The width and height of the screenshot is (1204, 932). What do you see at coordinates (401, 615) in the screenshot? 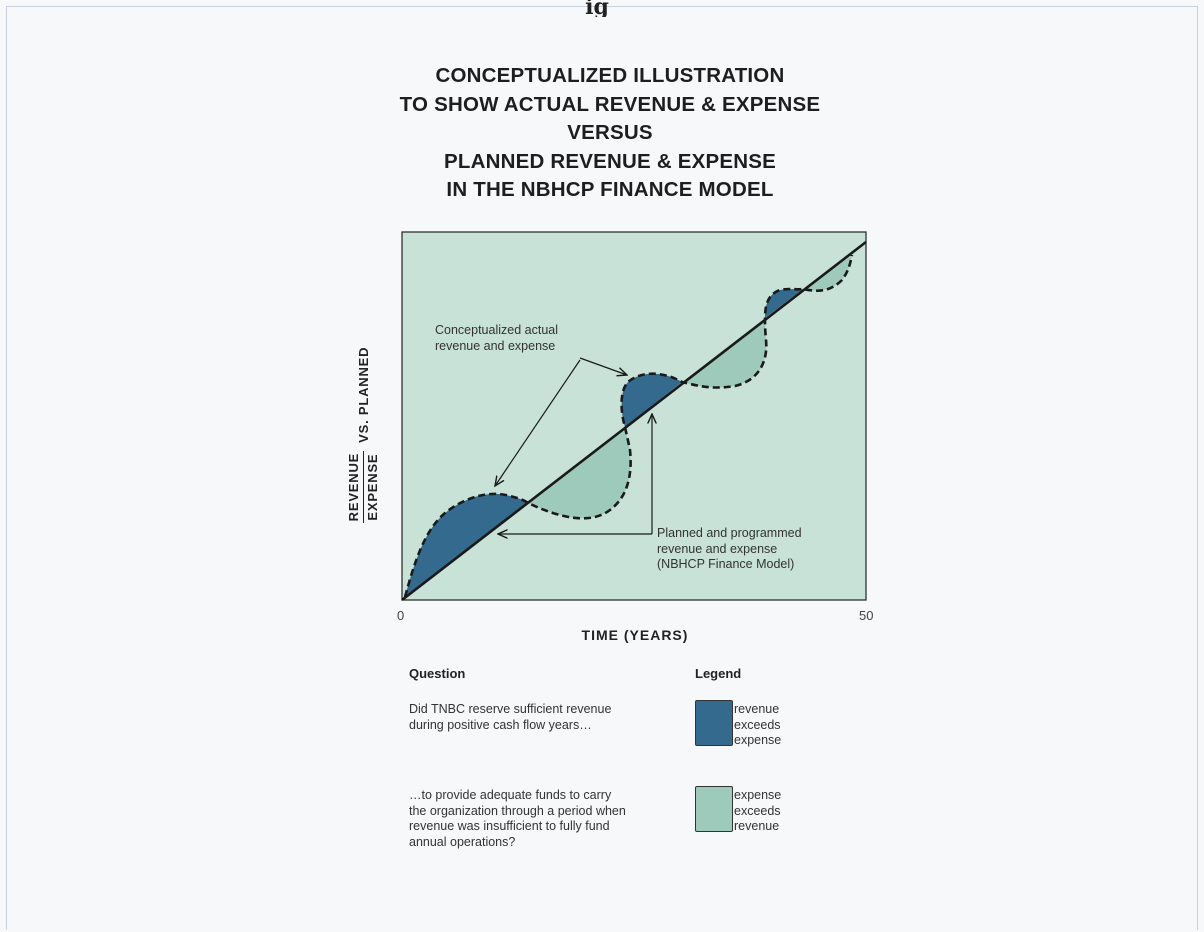
I see `x-tick-min: 0` at bounding box center [401, 615].